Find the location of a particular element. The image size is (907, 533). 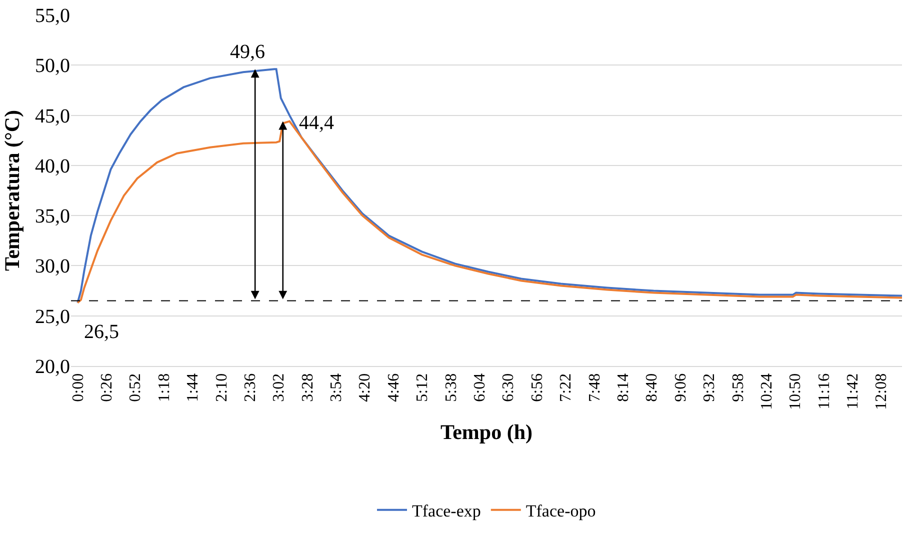

legend-label: Tface-exp is located at coordinates (446, 511).